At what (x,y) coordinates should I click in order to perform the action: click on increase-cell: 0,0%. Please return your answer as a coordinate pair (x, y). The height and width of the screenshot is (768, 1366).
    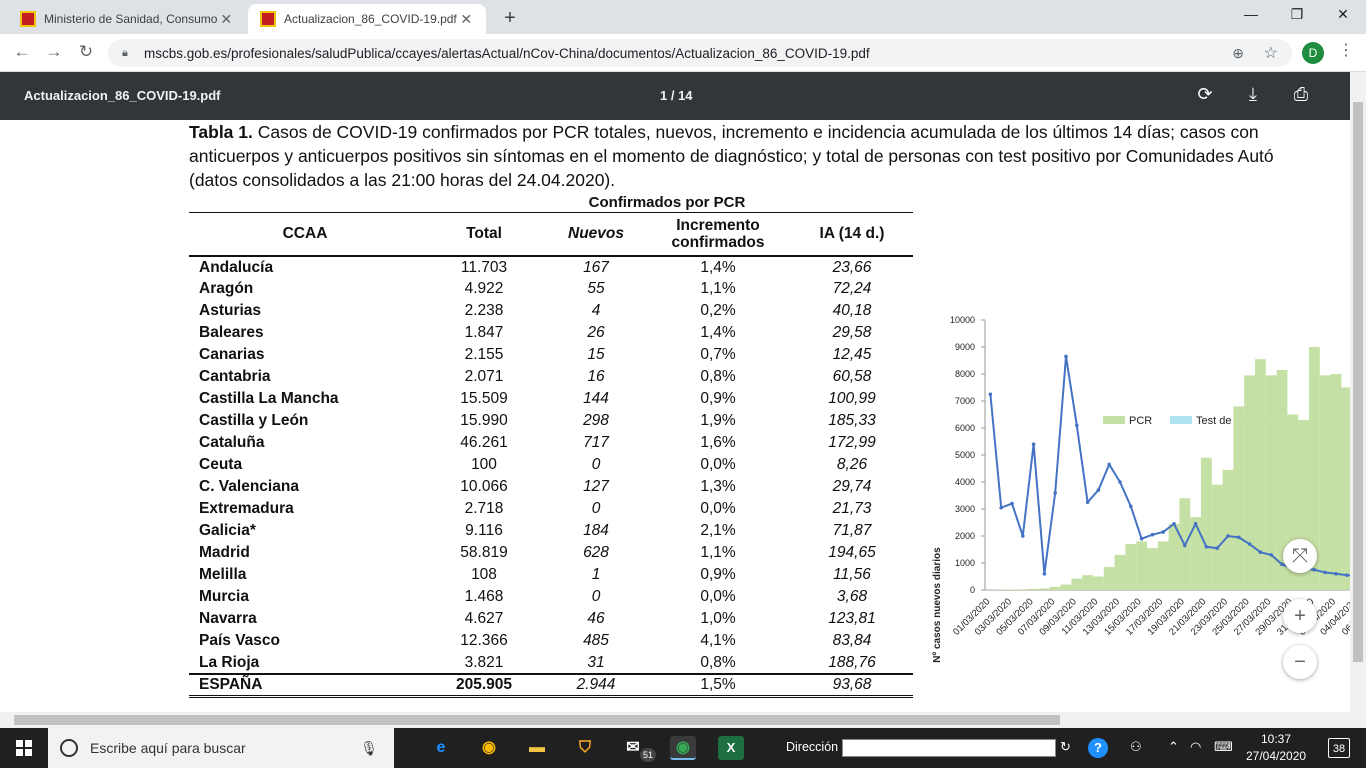
    Looking at the image, I should click on (718, 508).